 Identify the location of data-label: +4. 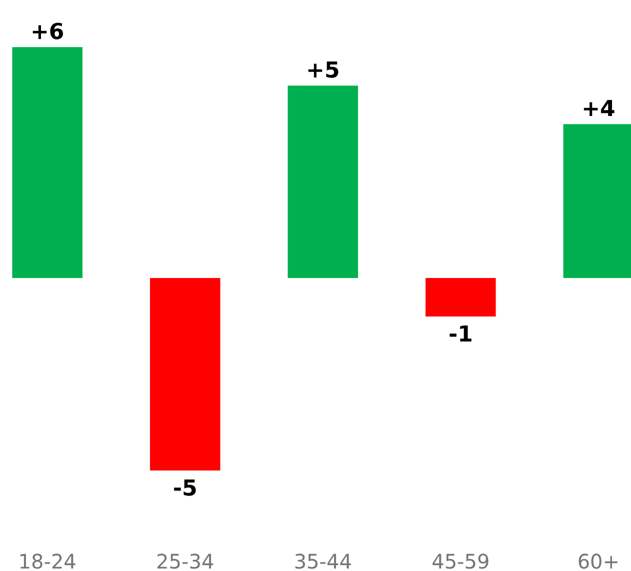
(599, 109).